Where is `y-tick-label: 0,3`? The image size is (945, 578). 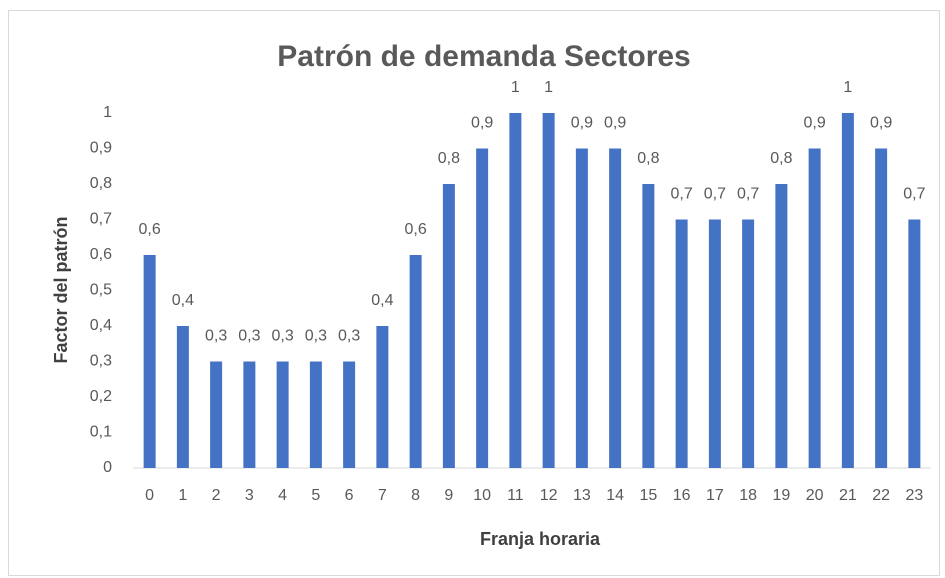 y-tick-label: 0,3 is located at coordinates (101, 361).